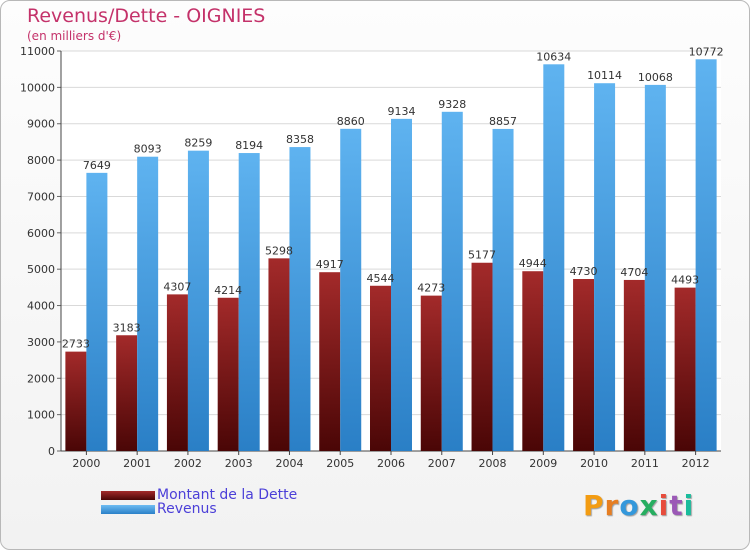 This screenshot has height=550, width=750. What do you see at coordinates (493, 463) in the screenshot?
I see `x-tick-label: 2008` at bounding box center [493, 463].